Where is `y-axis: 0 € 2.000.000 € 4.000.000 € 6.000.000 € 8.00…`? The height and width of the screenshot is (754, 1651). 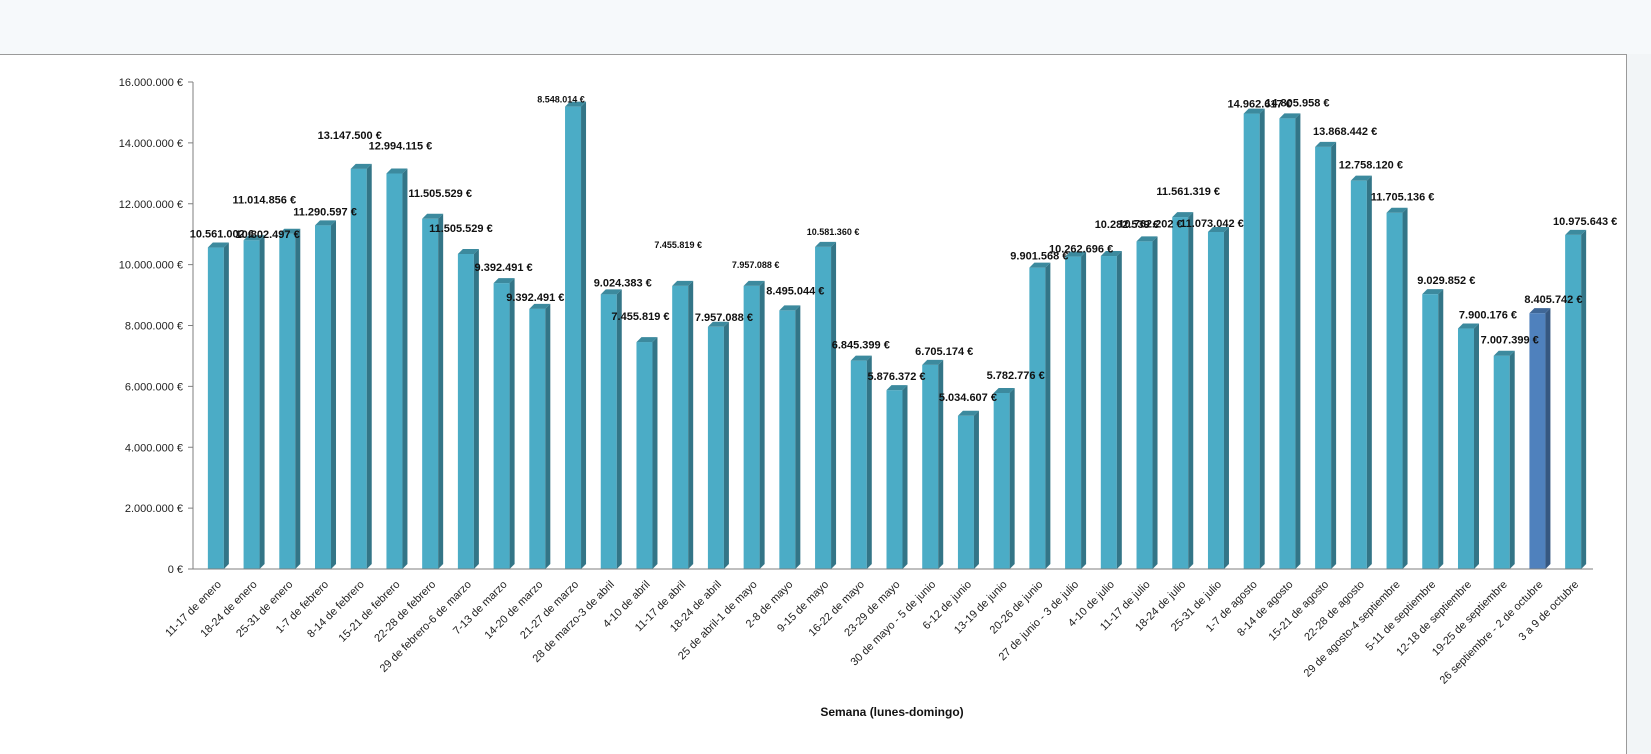
y-axis: 0 € 2.000.000 € 4.000.000 € 6.000.000 € 8.00… is located at coordinates (156, 326).